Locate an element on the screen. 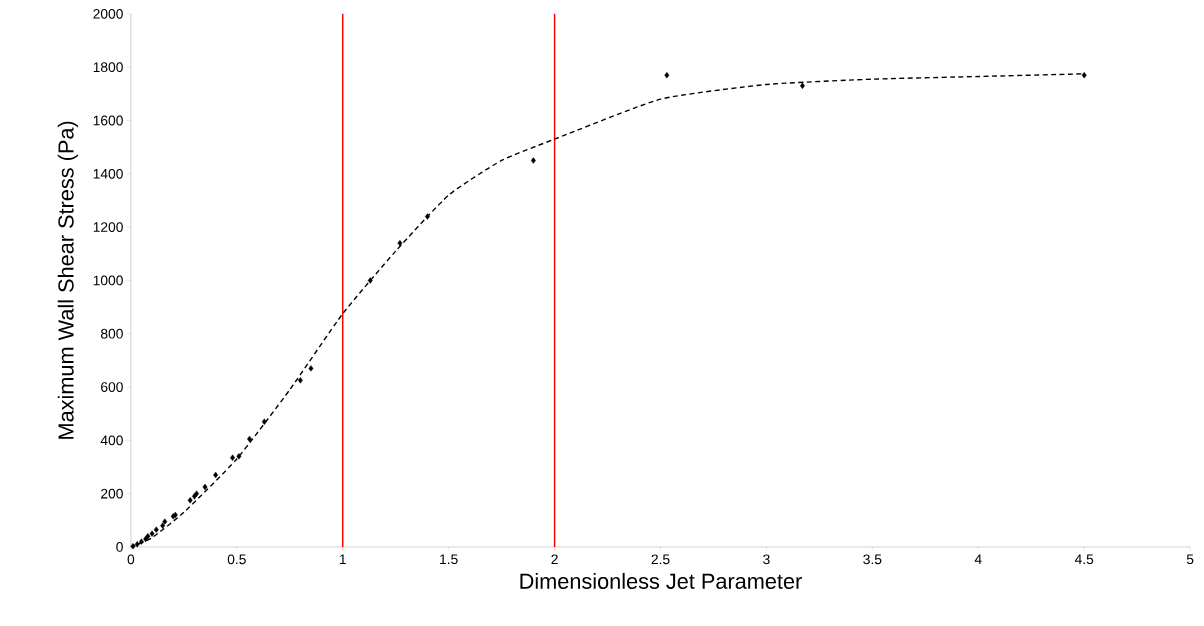 The height and width of the screenshot is (626, 1204). y-tick-label: 0 is located at coordinates (119, 546).